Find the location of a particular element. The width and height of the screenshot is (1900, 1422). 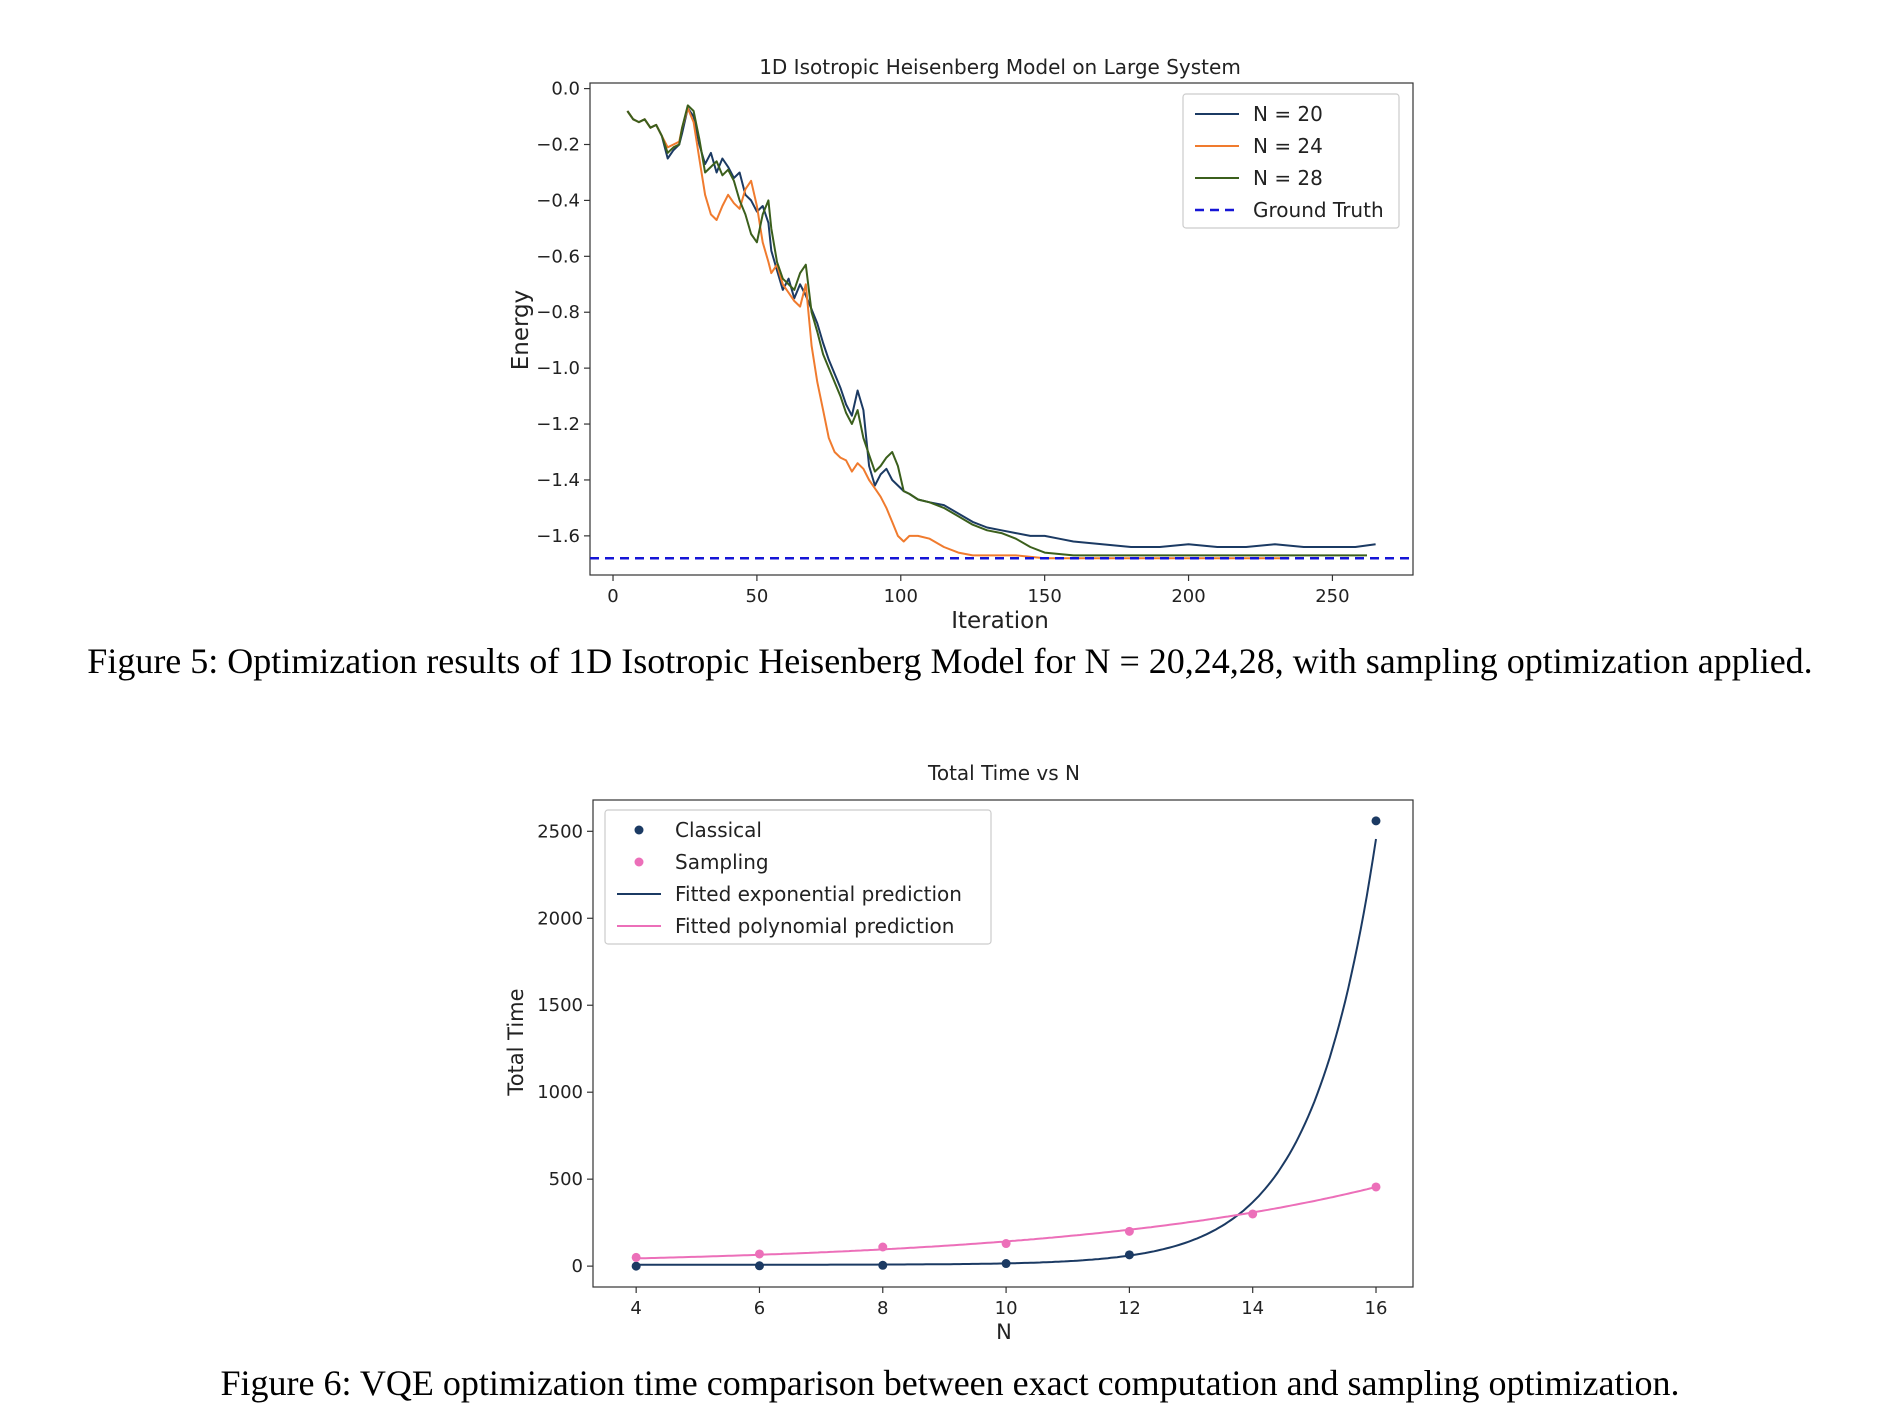

legend-label: Sampling is located at coordinates (722, 862).